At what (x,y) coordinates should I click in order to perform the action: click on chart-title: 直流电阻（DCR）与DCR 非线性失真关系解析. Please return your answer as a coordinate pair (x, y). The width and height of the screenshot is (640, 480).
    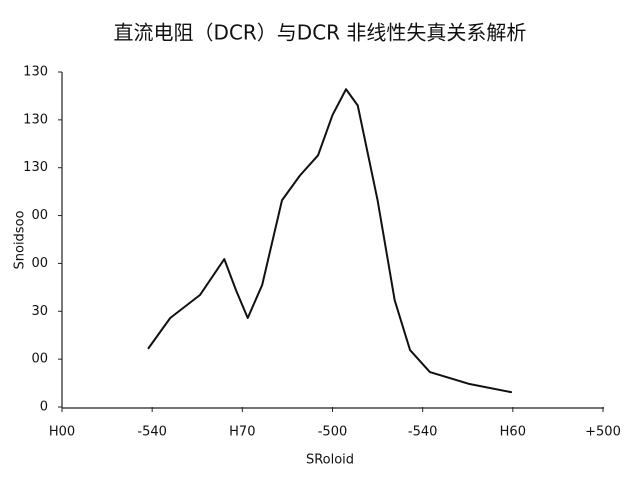
    Looking at the image, I should click on (320, 33).